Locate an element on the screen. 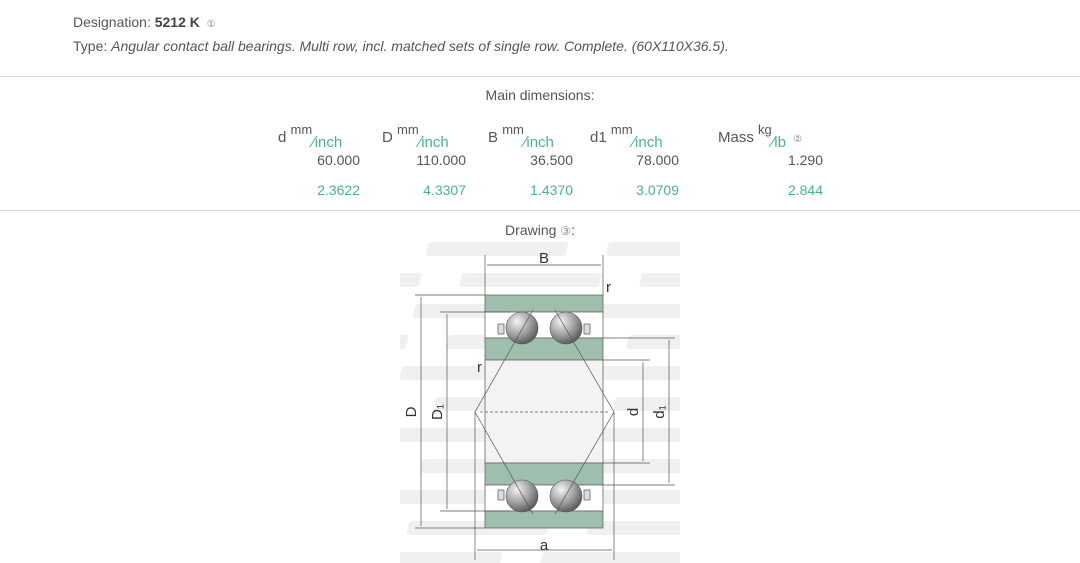 The height and width of the screenshot is (563, 1080). value-d-inch: 2.3622 is located at coordinates (338, 190).